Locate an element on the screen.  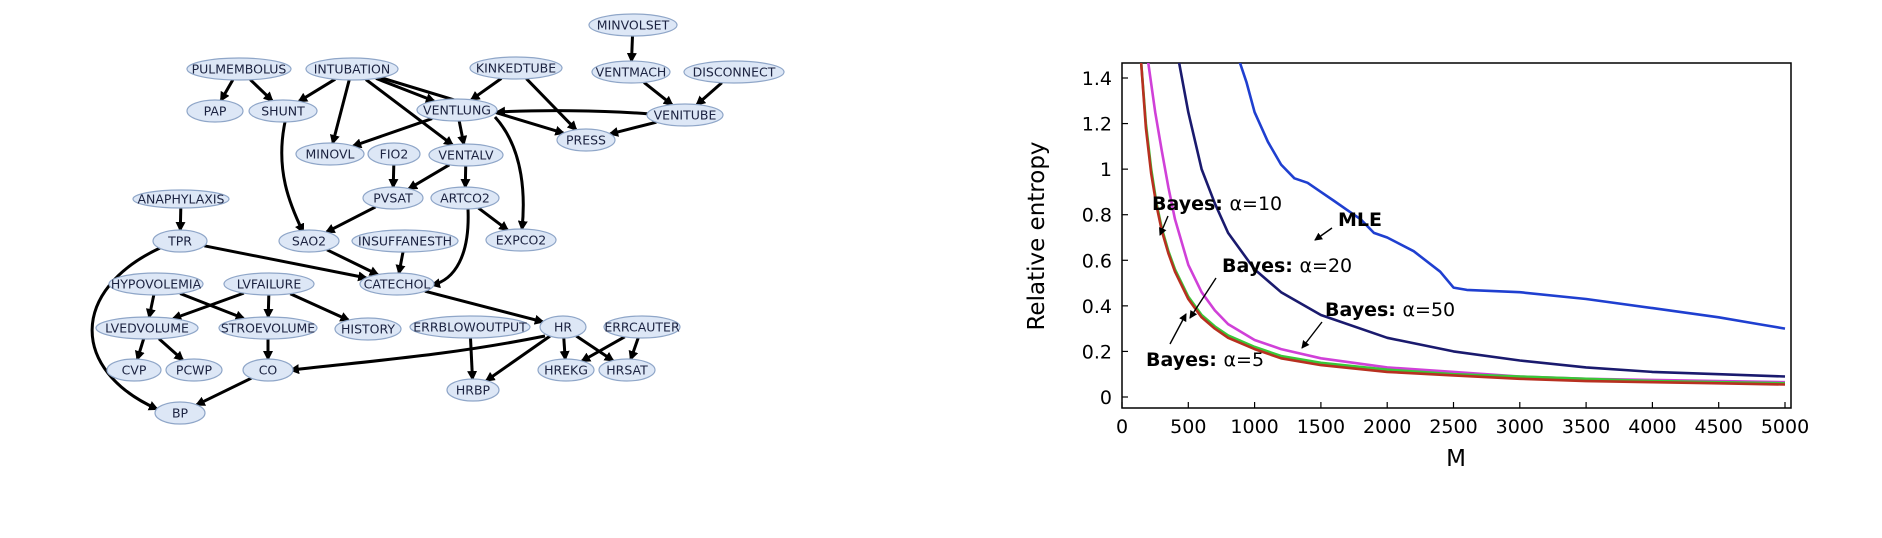
node-label: DISCONNECT is located at coordinates (734, 72).